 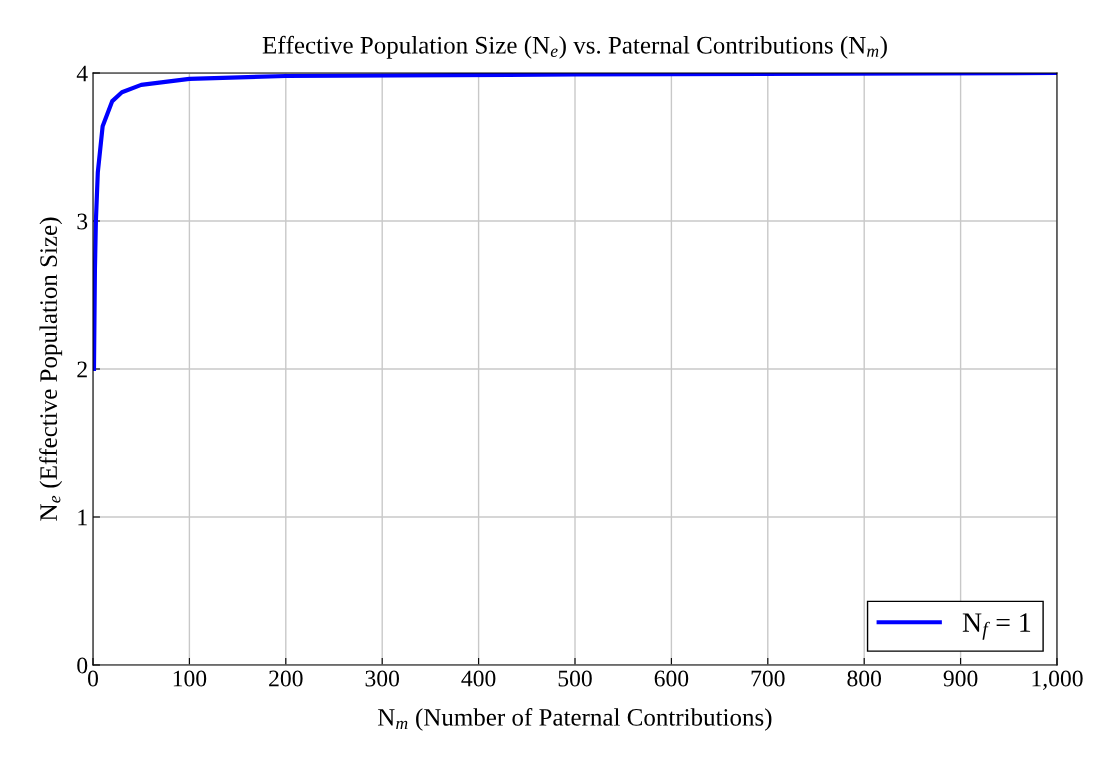 What do you see at coordinates (82, 73) in the screenshot?
I see `y-tick-label: 4` at bounding box center [82, 73].